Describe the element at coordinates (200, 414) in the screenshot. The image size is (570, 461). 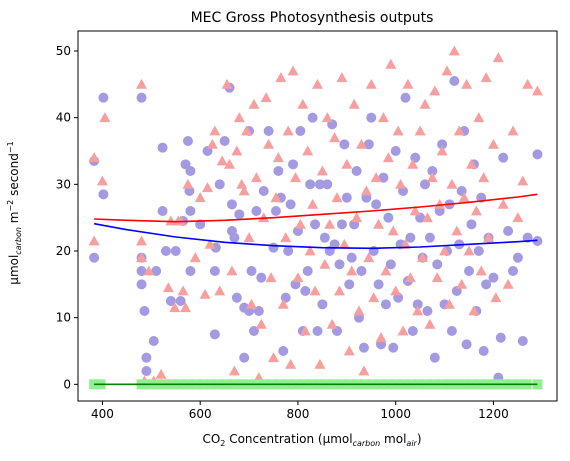
I see `x-tick-label-1: 600` at that location.